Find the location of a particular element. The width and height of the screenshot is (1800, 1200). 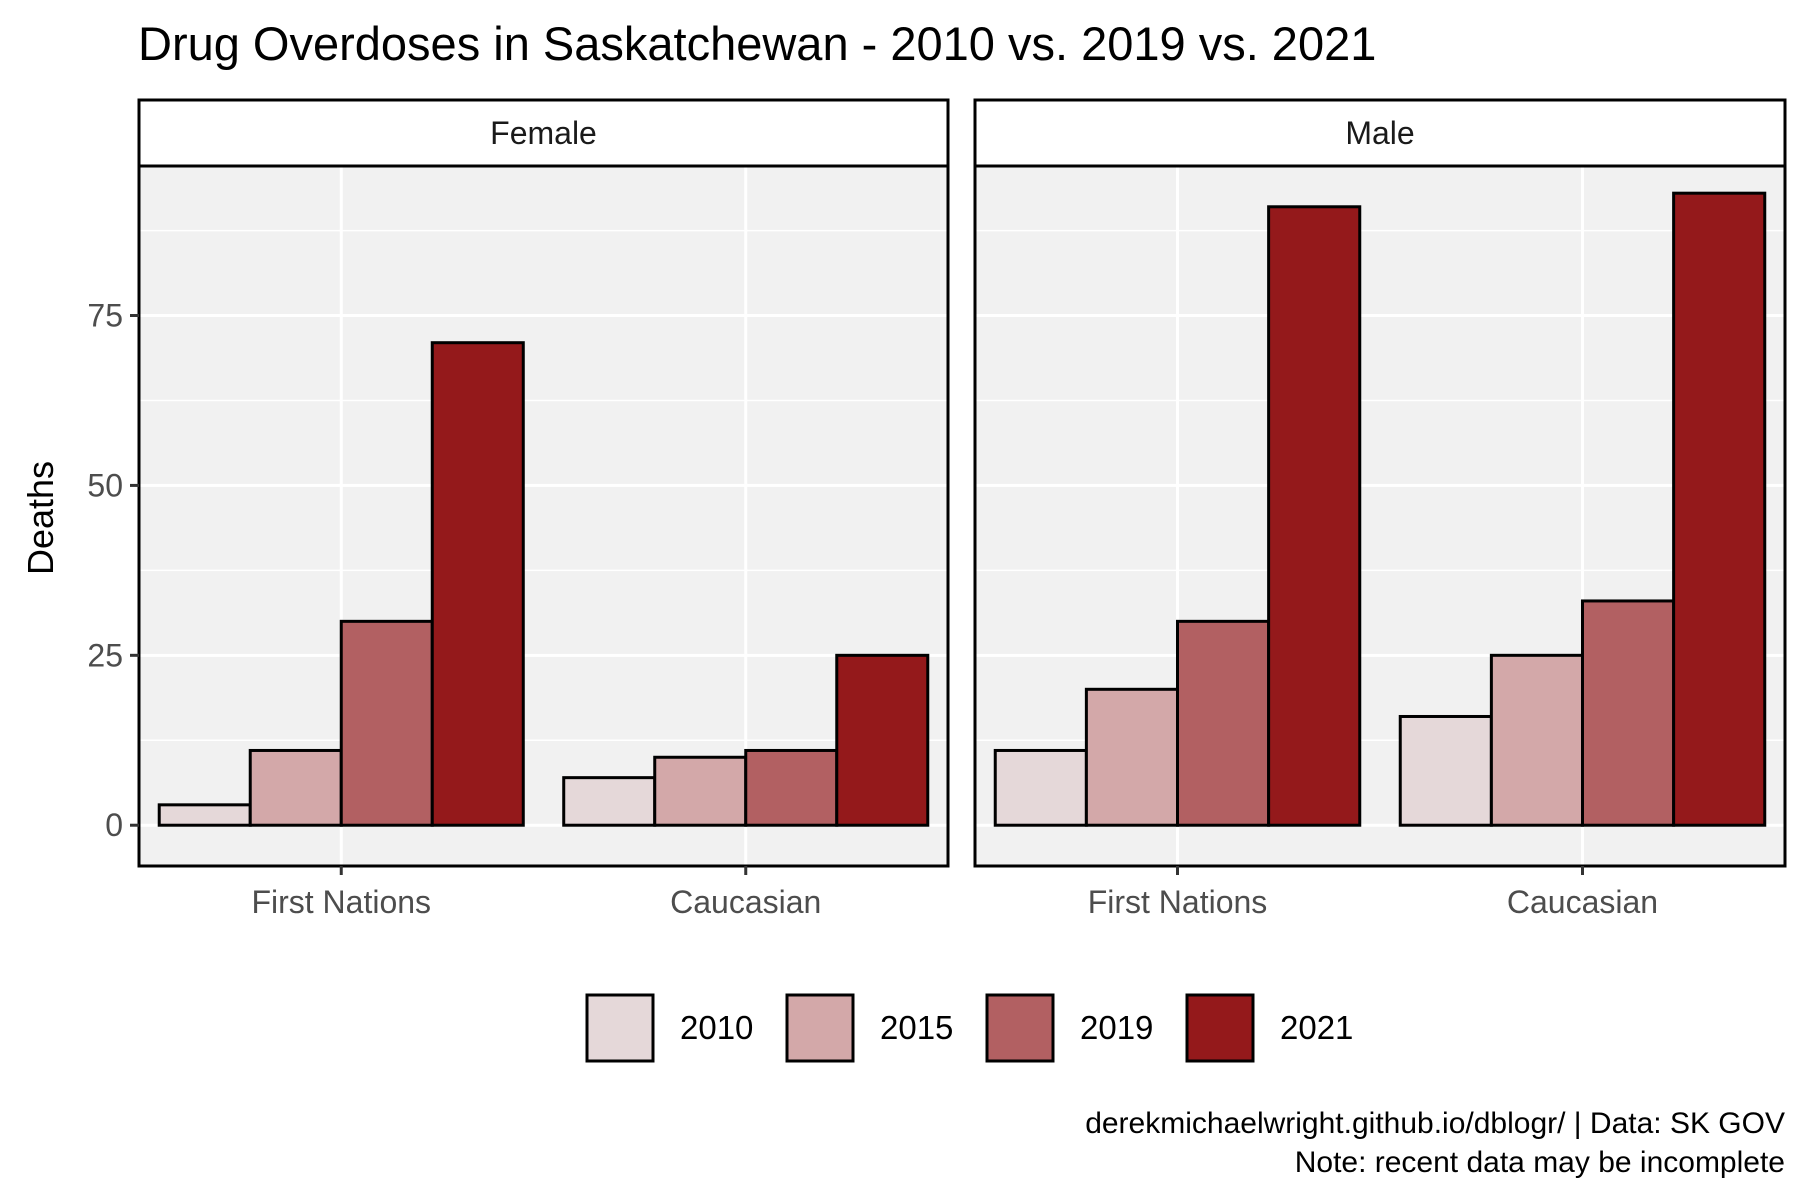

facet-strip-label: Female is located at coordinates (543, 133).